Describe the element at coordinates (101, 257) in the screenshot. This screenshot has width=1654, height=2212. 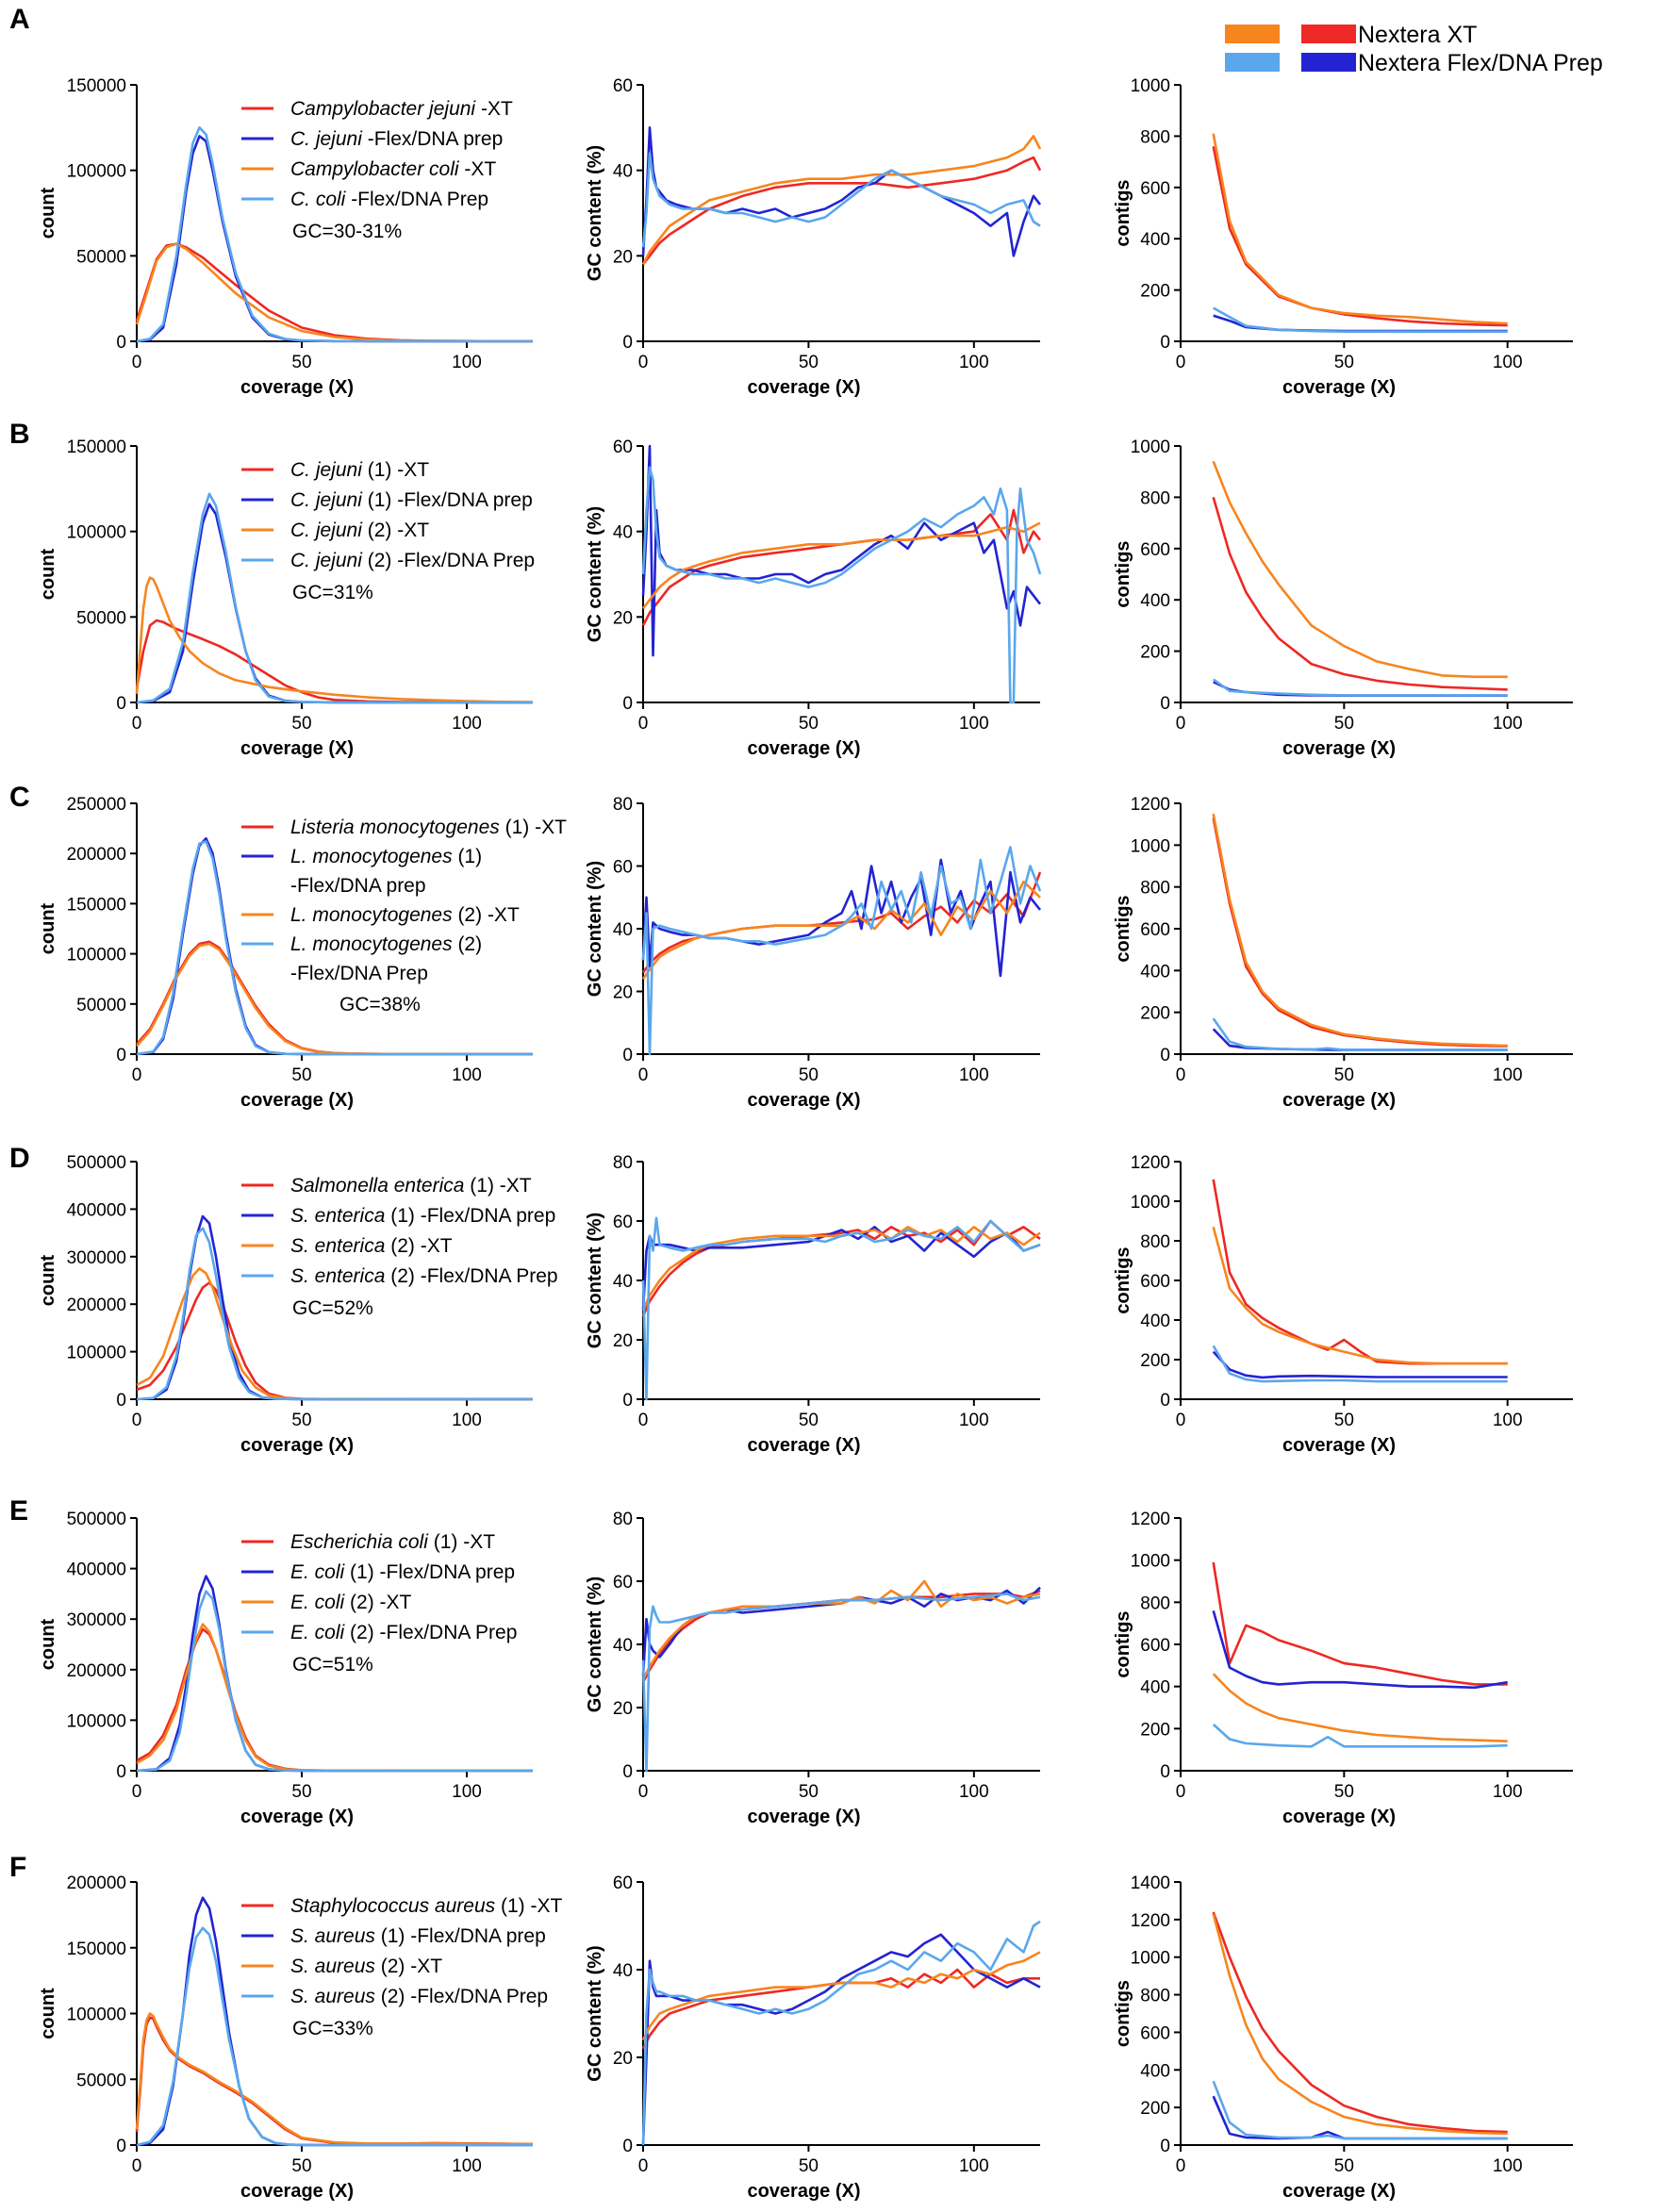
I see `y-tick-label: 50000` at that location.